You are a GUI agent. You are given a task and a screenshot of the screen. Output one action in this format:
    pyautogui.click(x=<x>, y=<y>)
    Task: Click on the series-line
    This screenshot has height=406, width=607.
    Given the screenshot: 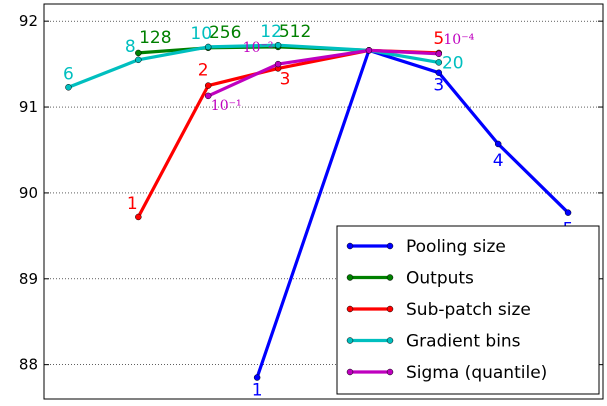 What is the action you would take?
    pyautogui.click(x=323, y=73)
    